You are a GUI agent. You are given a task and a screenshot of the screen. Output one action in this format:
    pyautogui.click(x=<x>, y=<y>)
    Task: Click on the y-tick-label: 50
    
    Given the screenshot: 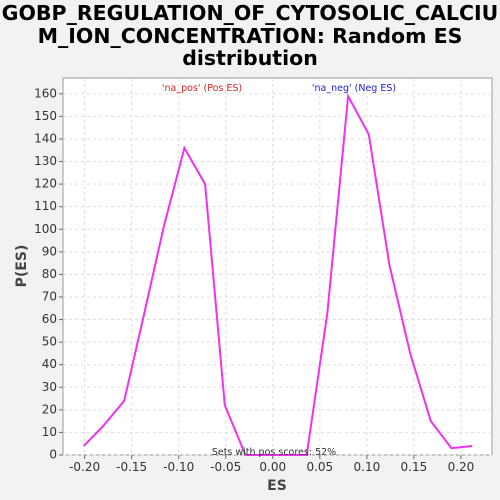 What is the action you would take?
    pyautogui.click(x=49, y=342)
    